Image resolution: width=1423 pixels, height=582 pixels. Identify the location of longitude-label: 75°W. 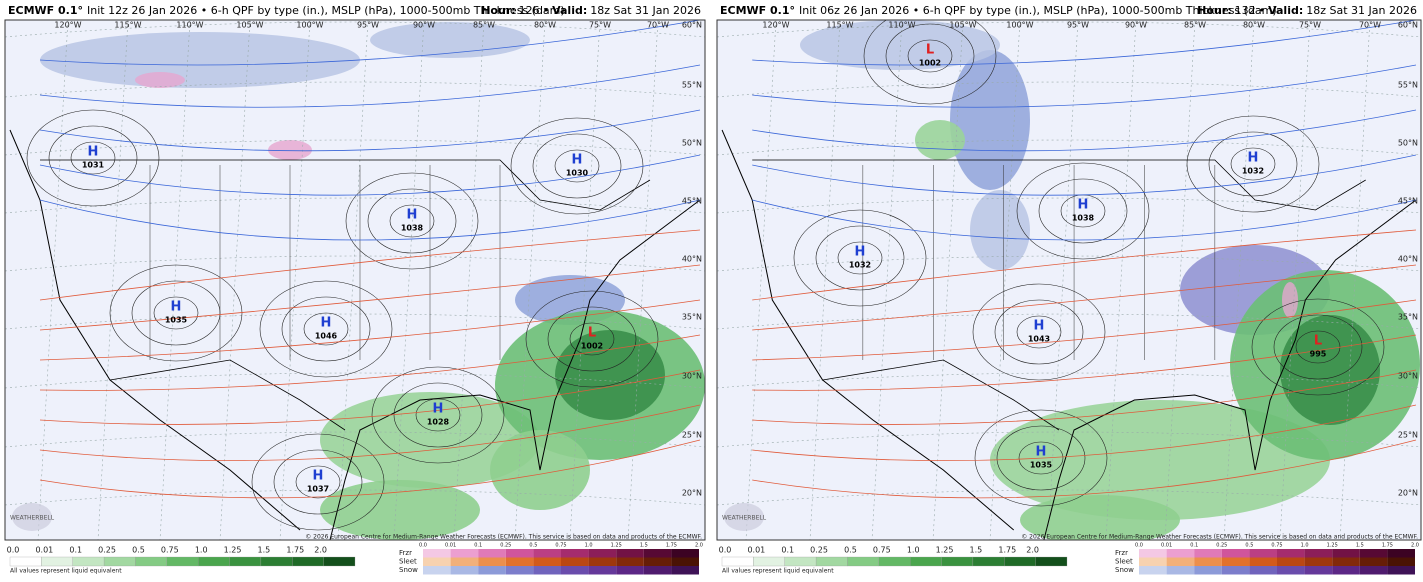
(1310, 25).